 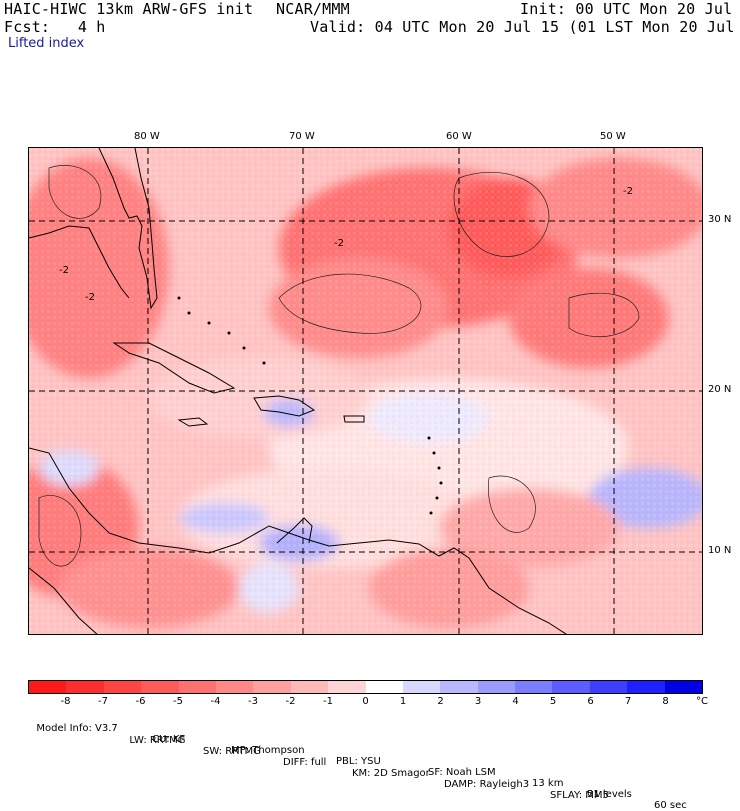 I want to click on colorbar-tick-label: -1, so click(x=328, y=701).